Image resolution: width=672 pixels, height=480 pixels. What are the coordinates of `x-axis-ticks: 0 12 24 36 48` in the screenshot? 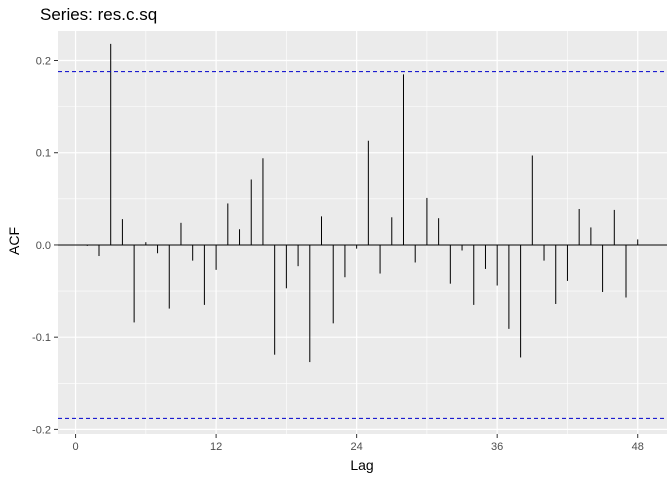 It's located at (358, 443).